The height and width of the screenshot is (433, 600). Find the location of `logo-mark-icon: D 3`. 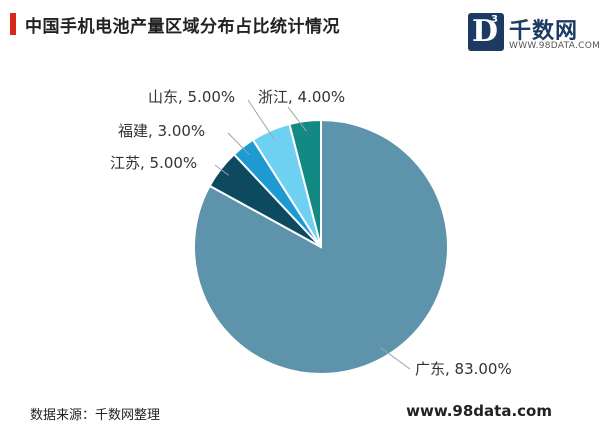

logo-mark-icon: D 3 is located at coordinates (486, 32).